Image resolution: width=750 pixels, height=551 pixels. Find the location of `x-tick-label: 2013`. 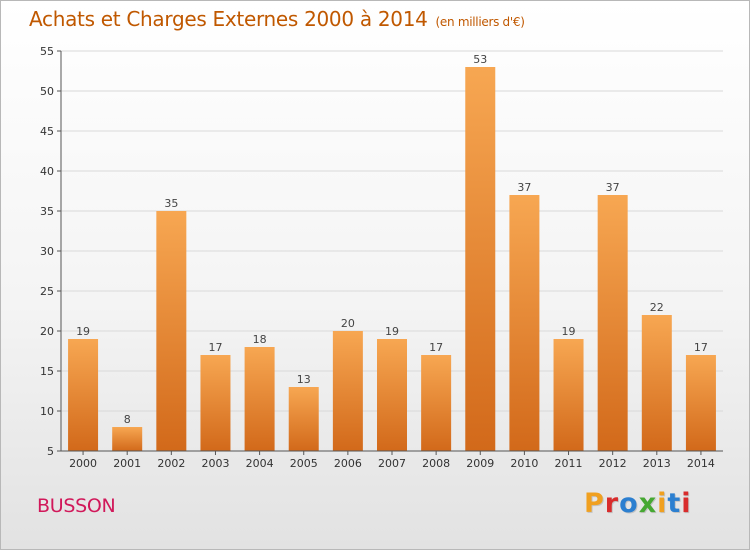

x-tick-label: 2013 is located at coordinates (657, 463).